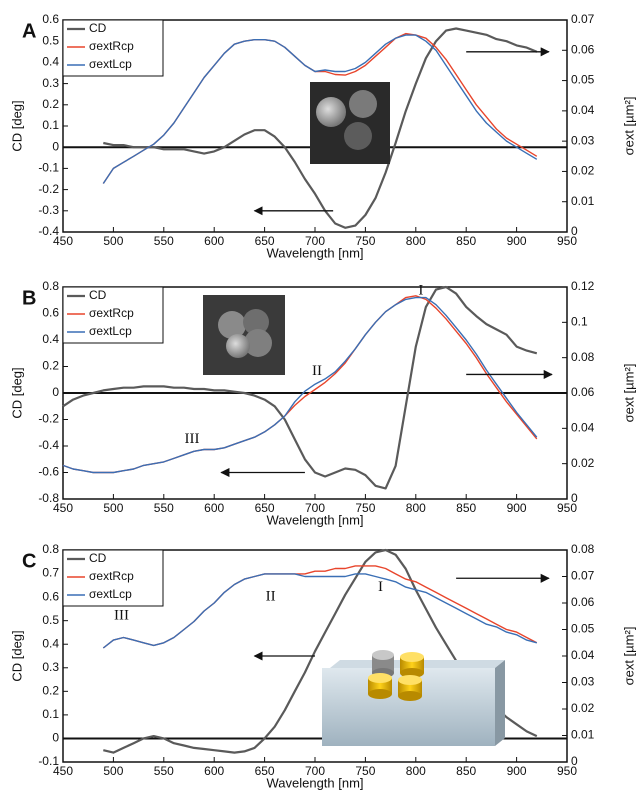 The width and height of the screenshot is (644, 801). I want to click on y-tick-label: -0.1, so click(48, 168).